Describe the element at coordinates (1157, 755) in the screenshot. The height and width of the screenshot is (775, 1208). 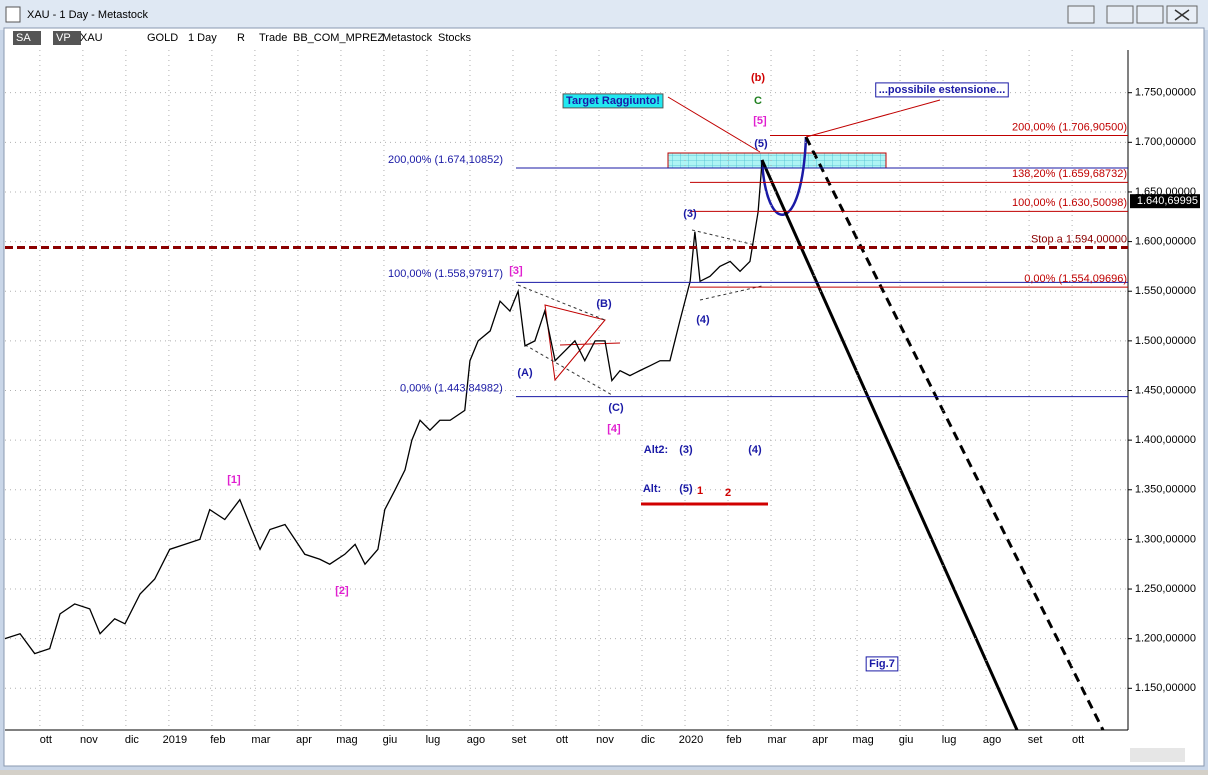
I see `scrollbar` at that location.